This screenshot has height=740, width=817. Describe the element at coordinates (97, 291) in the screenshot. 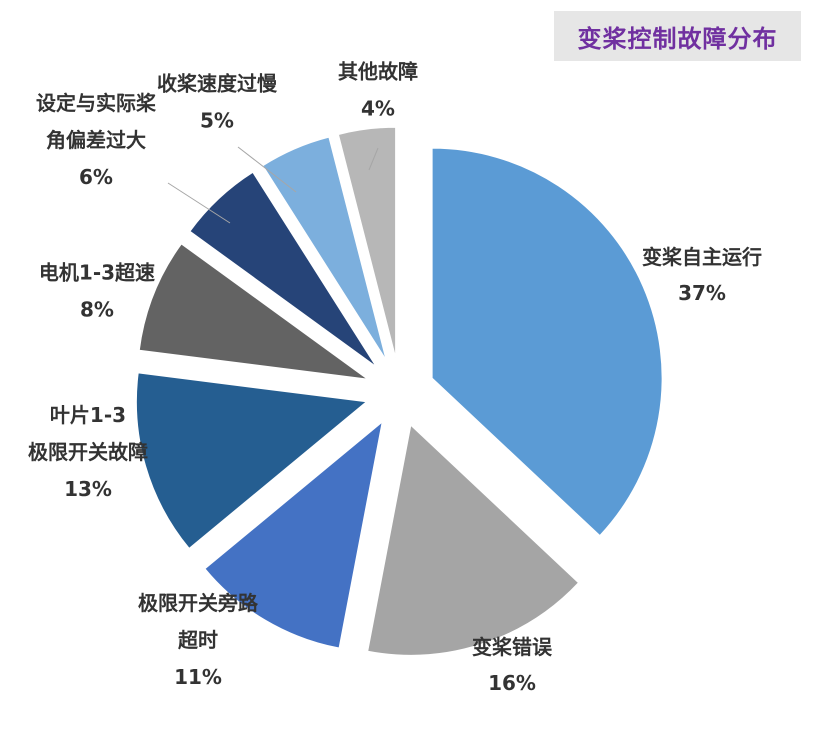

I see `slice-label-4: 电机1-3超速 8%` at that location.